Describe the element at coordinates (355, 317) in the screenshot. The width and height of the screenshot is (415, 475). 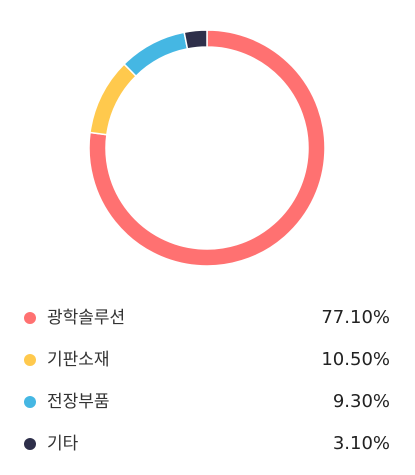
I see `legend-value: 77.10%` at that location.